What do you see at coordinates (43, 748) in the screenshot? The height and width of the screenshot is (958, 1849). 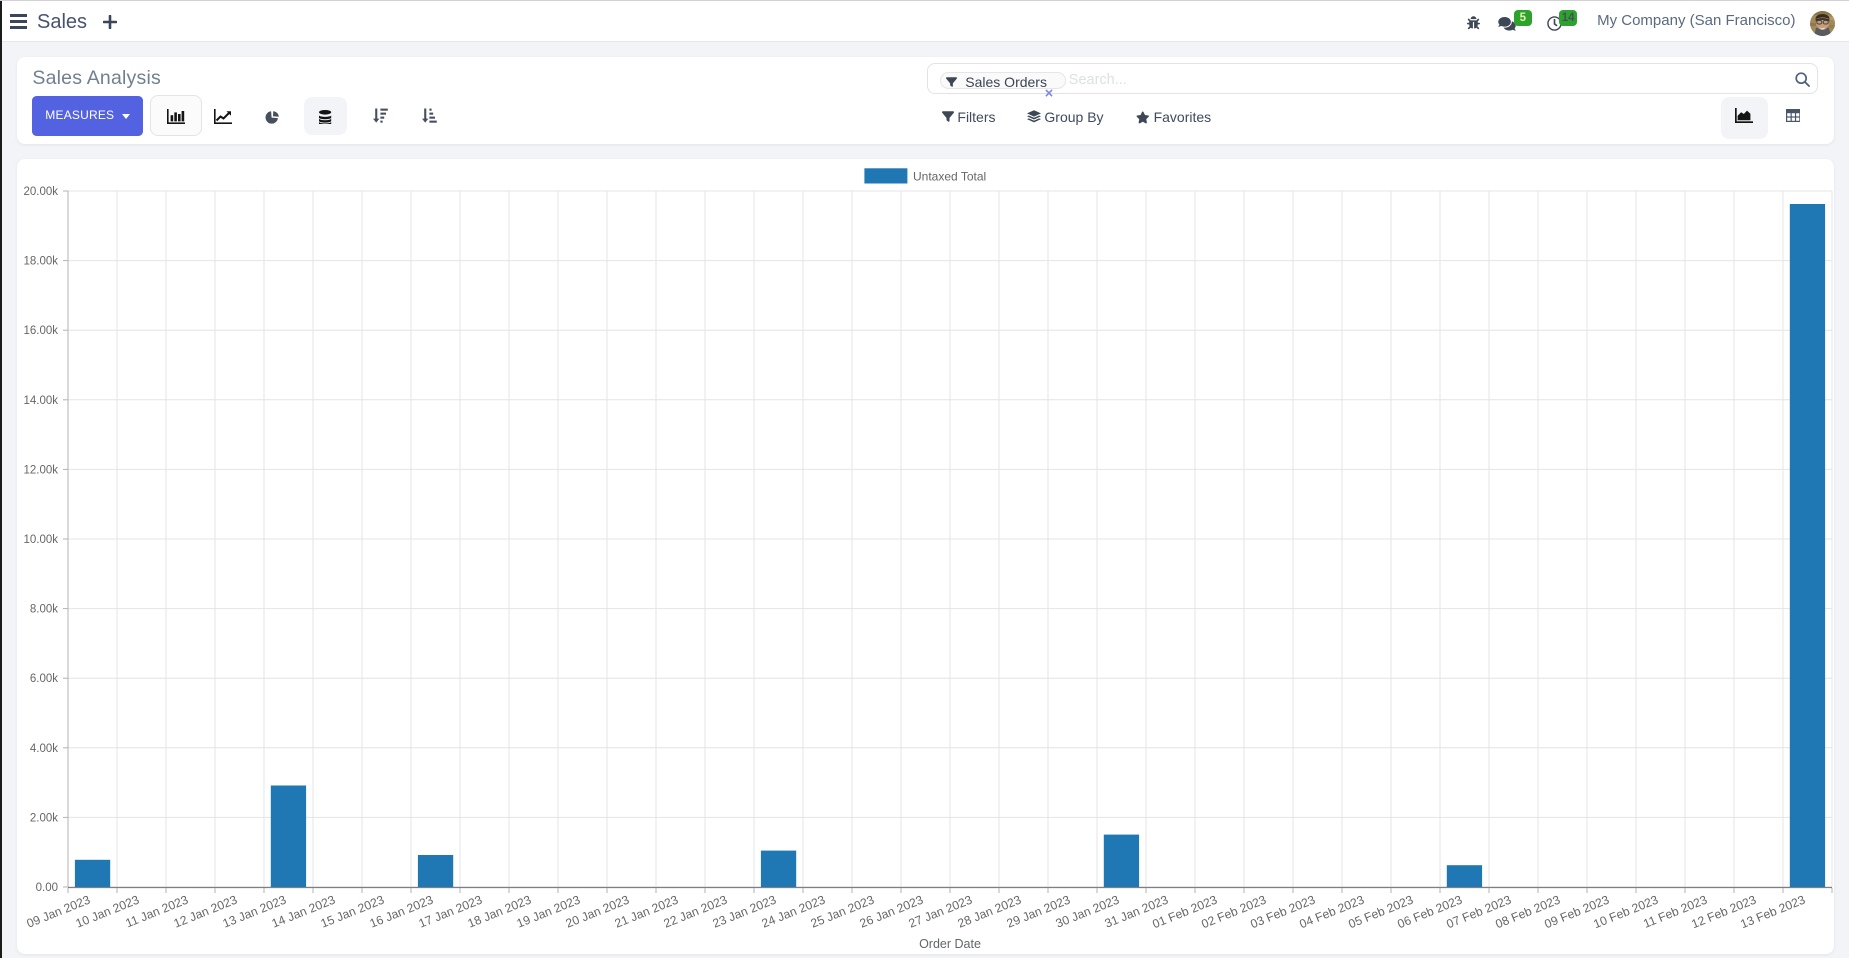 I see `svg-text: 4.00k` at bounding box center [43, 748].